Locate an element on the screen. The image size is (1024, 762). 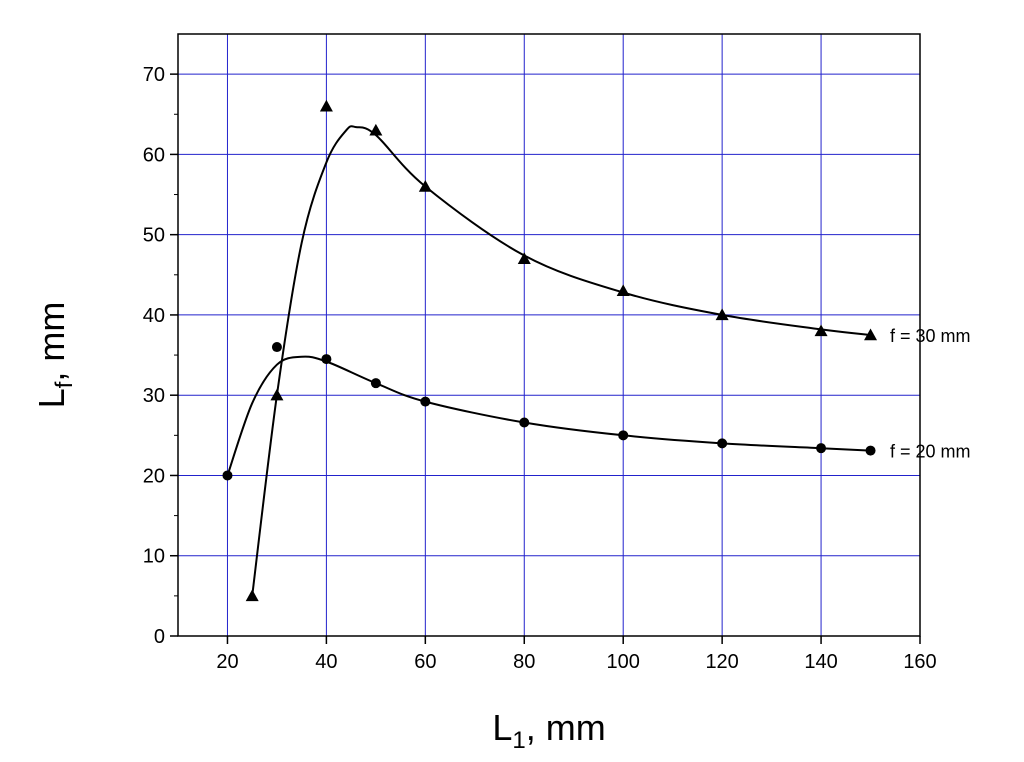
y-axis-title-sub: f is located at coordinates (64, 384).